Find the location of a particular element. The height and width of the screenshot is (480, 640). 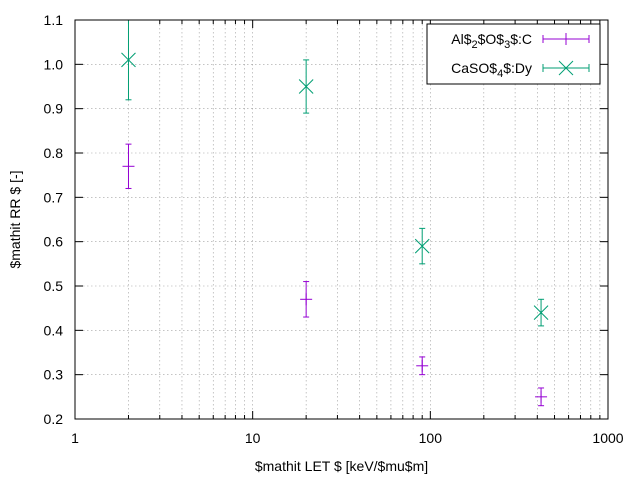

y-tick-label: 0.7 is located at coordinates (54, 197).